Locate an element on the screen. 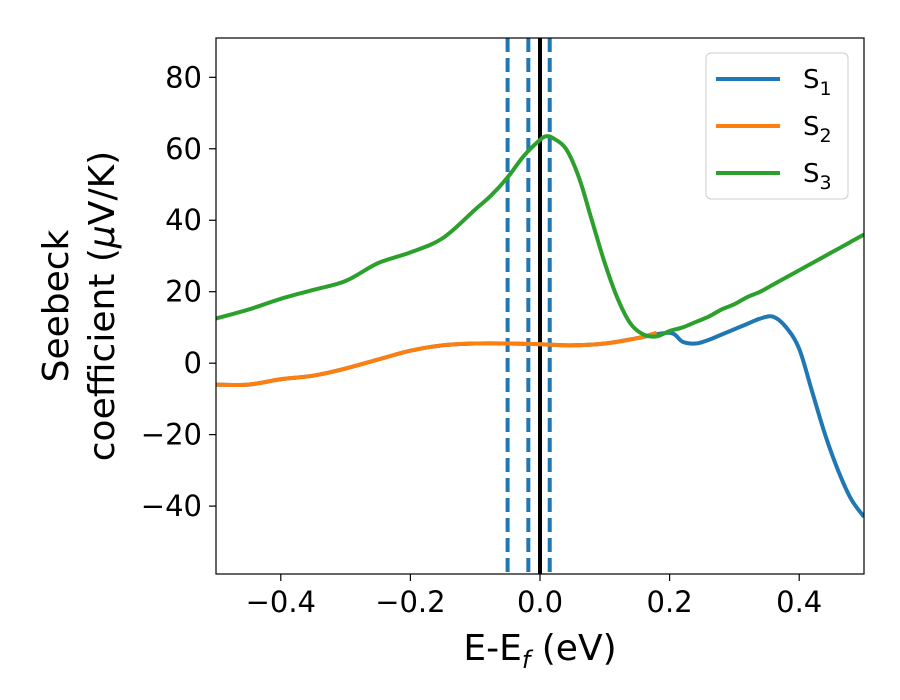 The height and width of the screenshot is (700, 900). y-axis-label-mu: μ is located at coordinates (102, 237).